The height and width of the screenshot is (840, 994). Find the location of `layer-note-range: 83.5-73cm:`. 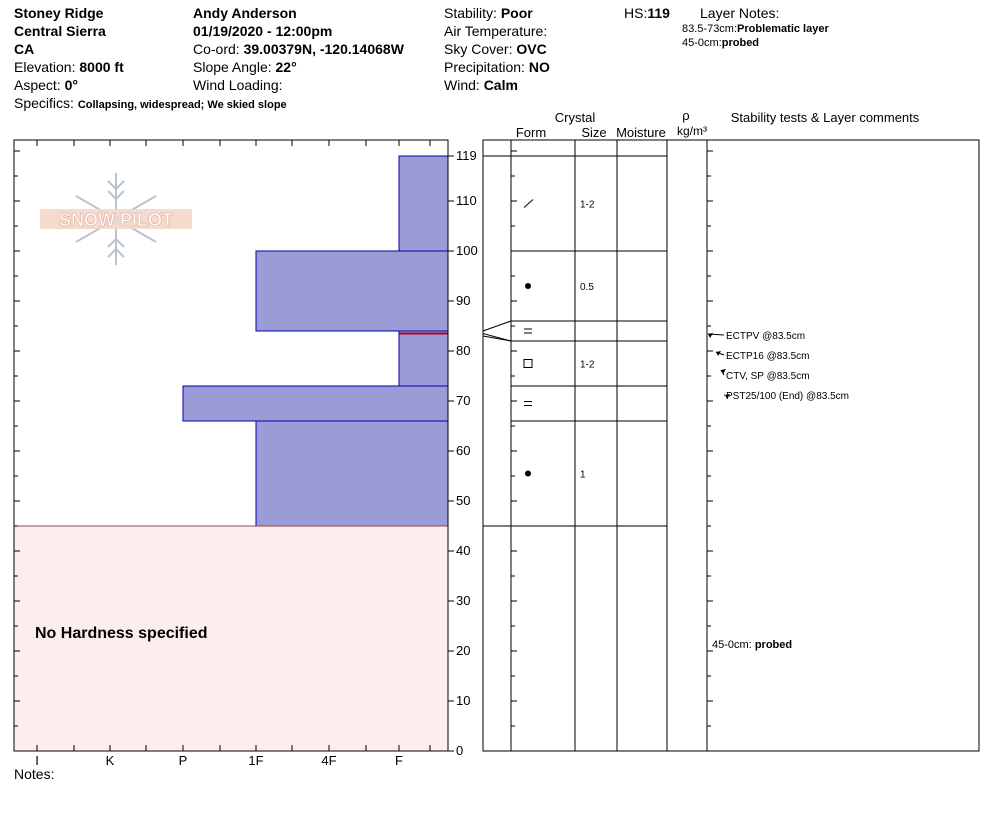

layer-note-range: 83.5-73cm: is located at coordinates (710, 29).